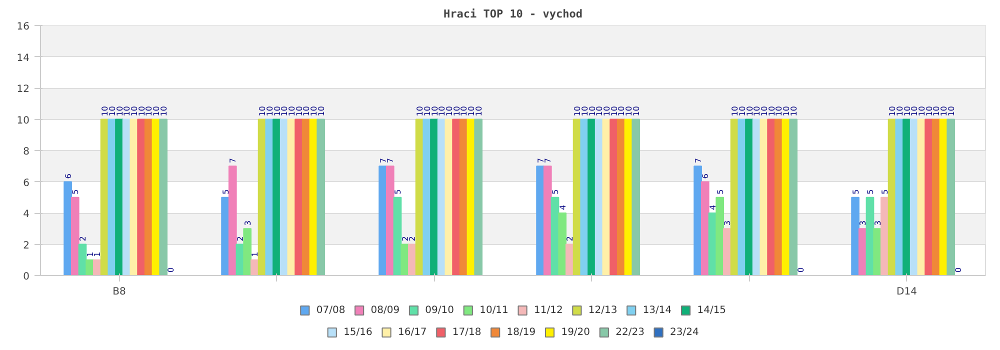 The image size is (1000, 350). I want to click on y-tick-label: 10, so click(23, 120).